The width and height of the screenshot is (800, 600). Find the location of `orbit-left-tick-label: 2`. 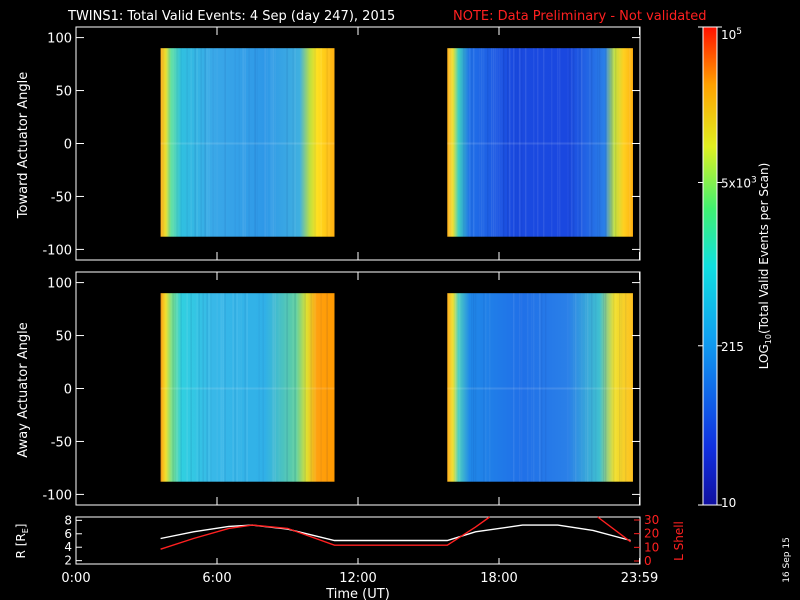

orbit-left-tick-label: 2 is located at coordinates (68, 561).